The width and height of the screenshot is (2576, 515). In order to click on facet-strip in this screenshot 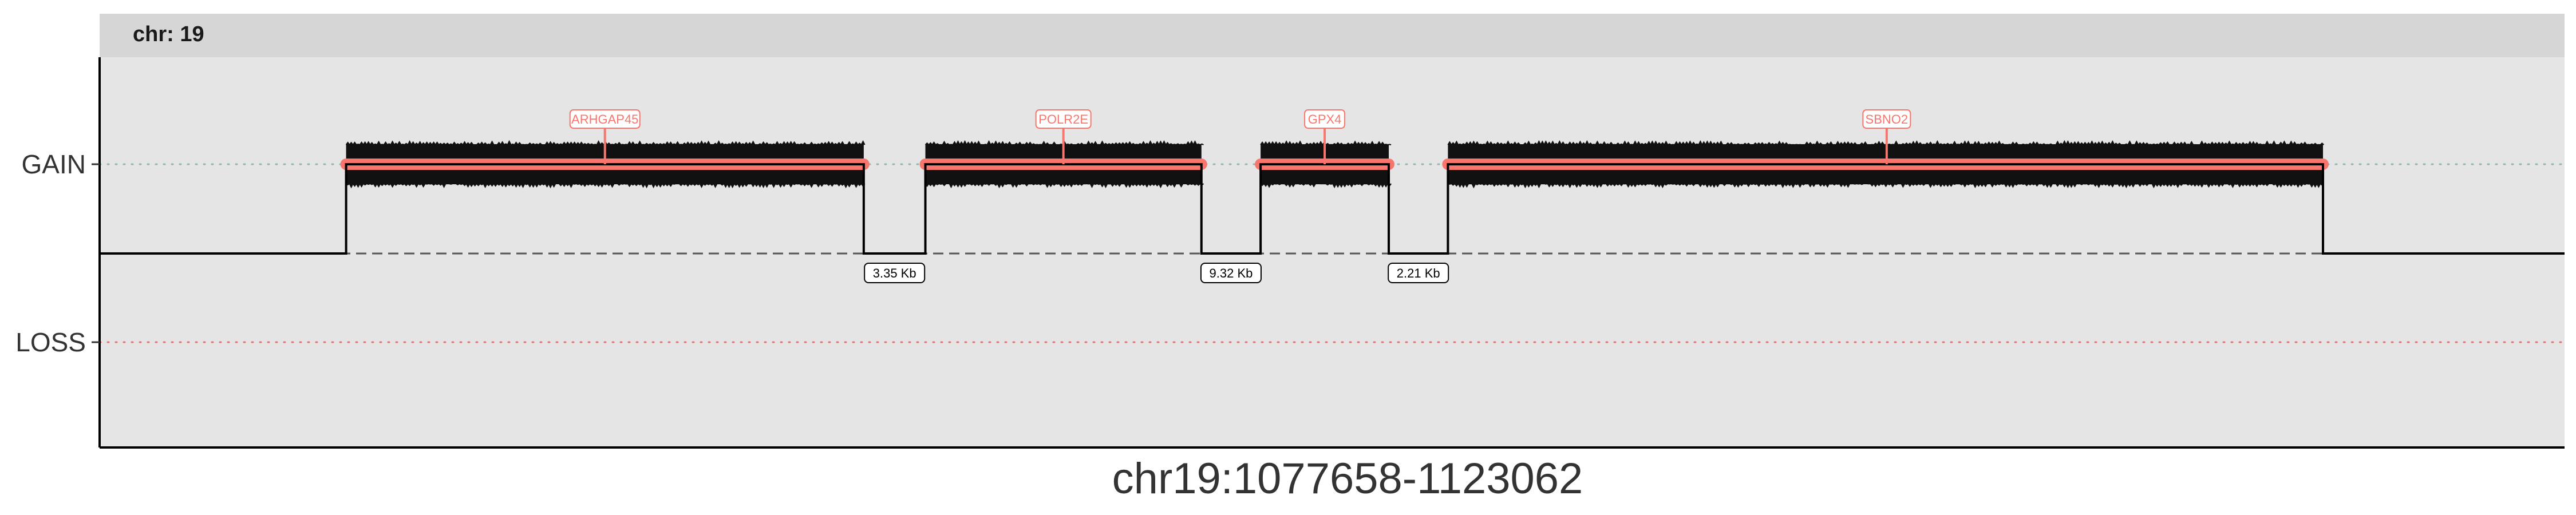, I will do `click(1332, 35)`.